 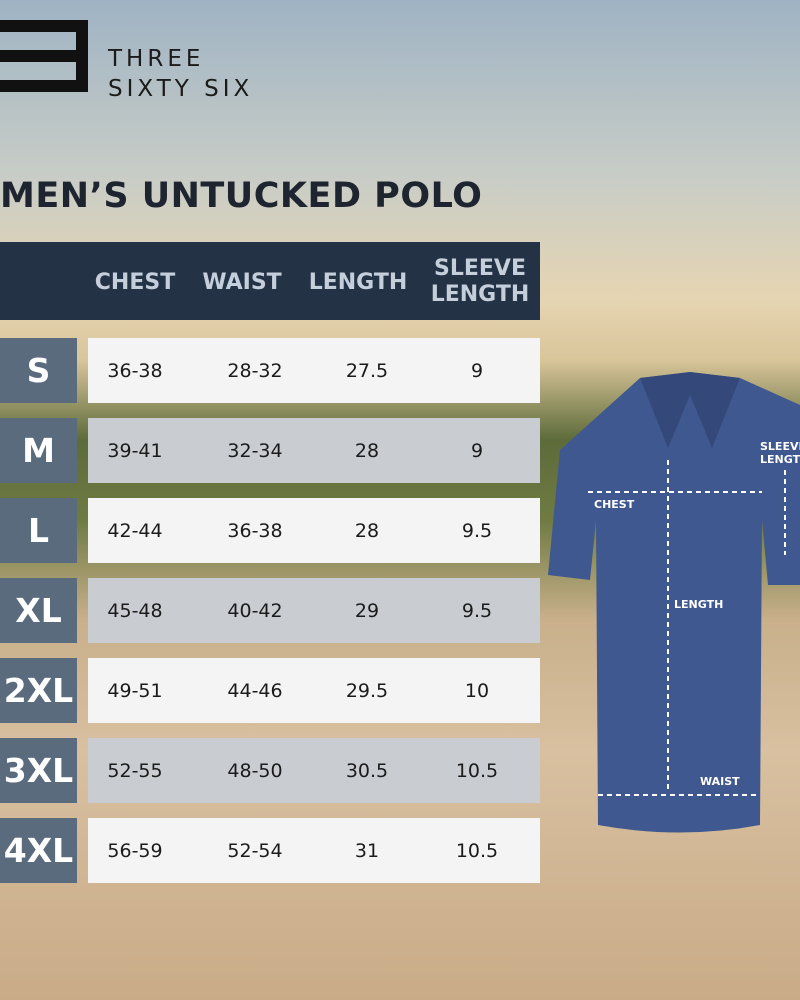 What do you see at coordinates (255, 690) in the screenshot?
I see `table-cell: 44-46` at bounding box center [255, 690].